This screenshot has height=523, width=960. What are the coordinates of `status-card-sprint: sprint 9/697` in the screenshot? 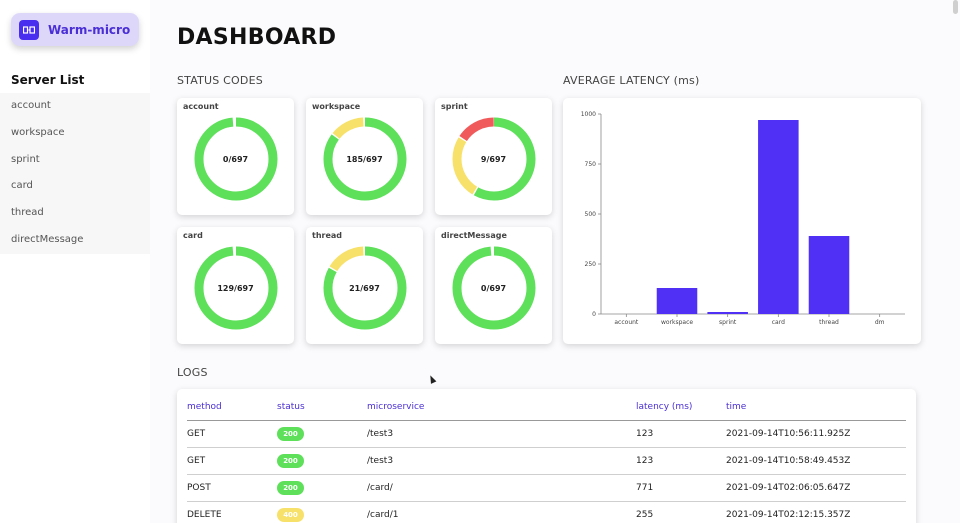 It's located at (493, 156).